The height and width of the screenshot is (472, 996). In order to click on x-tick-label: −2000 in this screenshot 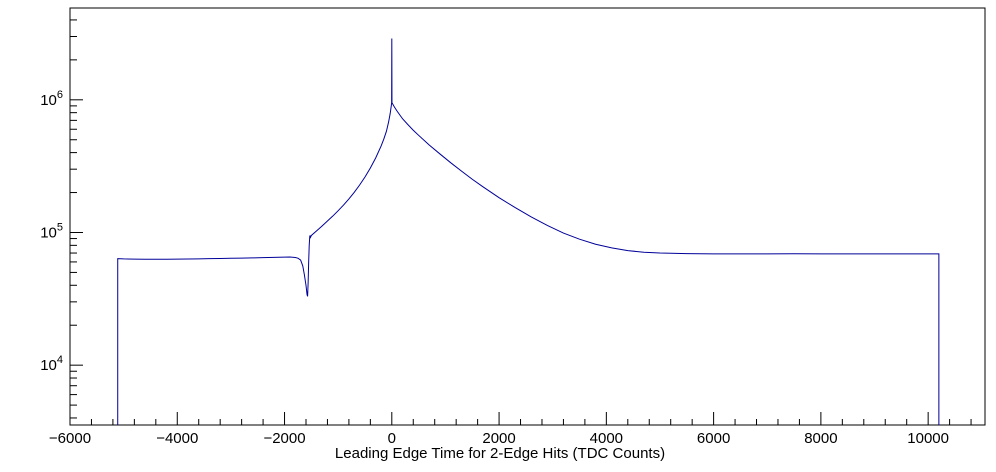, I will do `click(284, 438)`.